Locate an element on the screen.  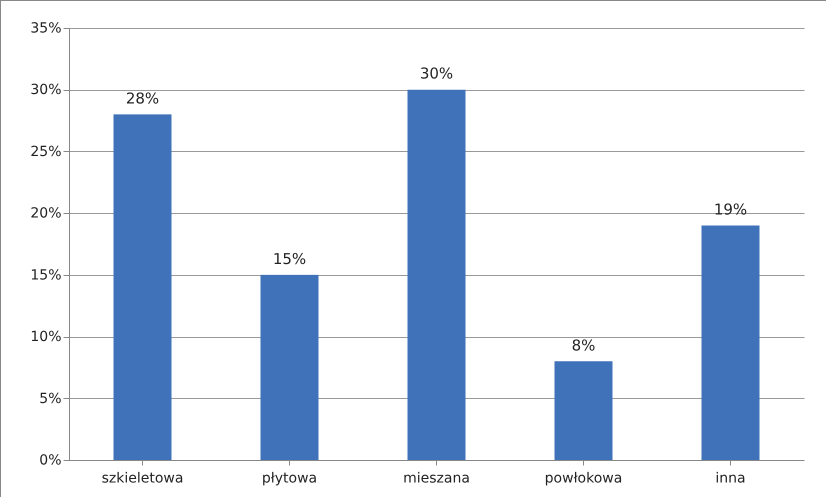
y-tick-label: 10% is located at coordinates (46, 337).